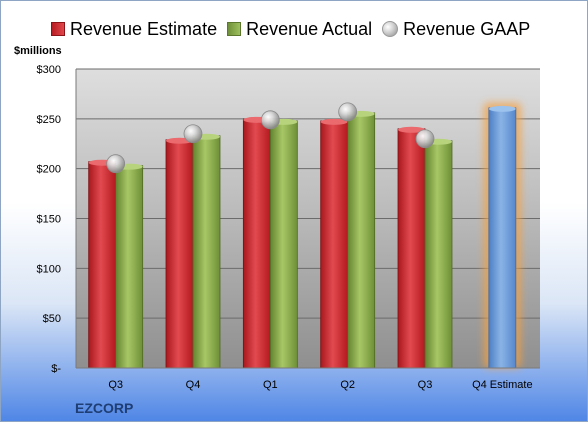  Describe the element at coordinates (193, 385) in the screenshot. I see `x-tick-label: Q4` at that location.